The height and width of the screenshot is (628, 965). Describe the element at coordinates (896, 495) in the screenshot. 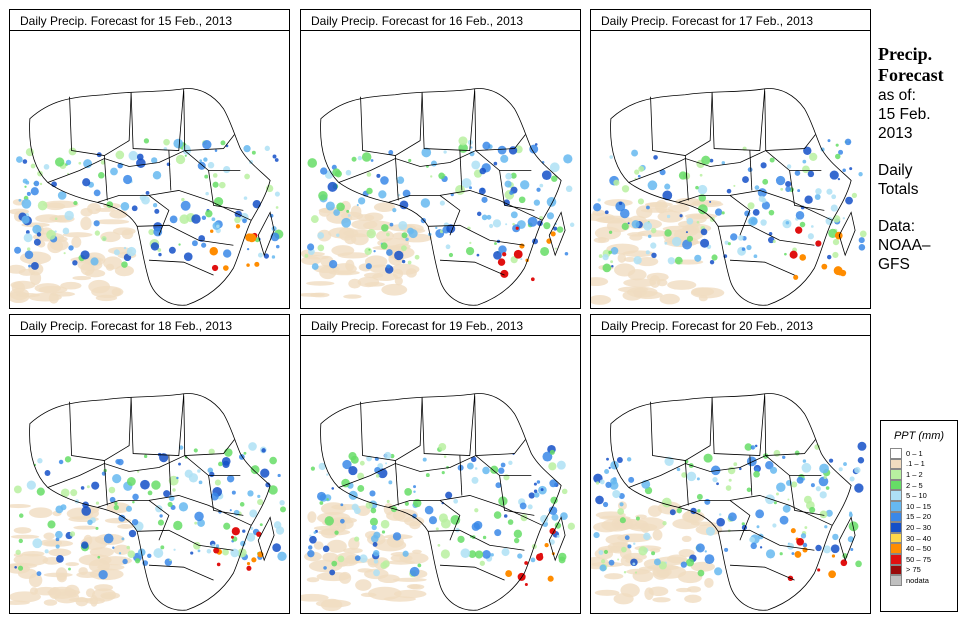

I see `legend-swatch` at that location.